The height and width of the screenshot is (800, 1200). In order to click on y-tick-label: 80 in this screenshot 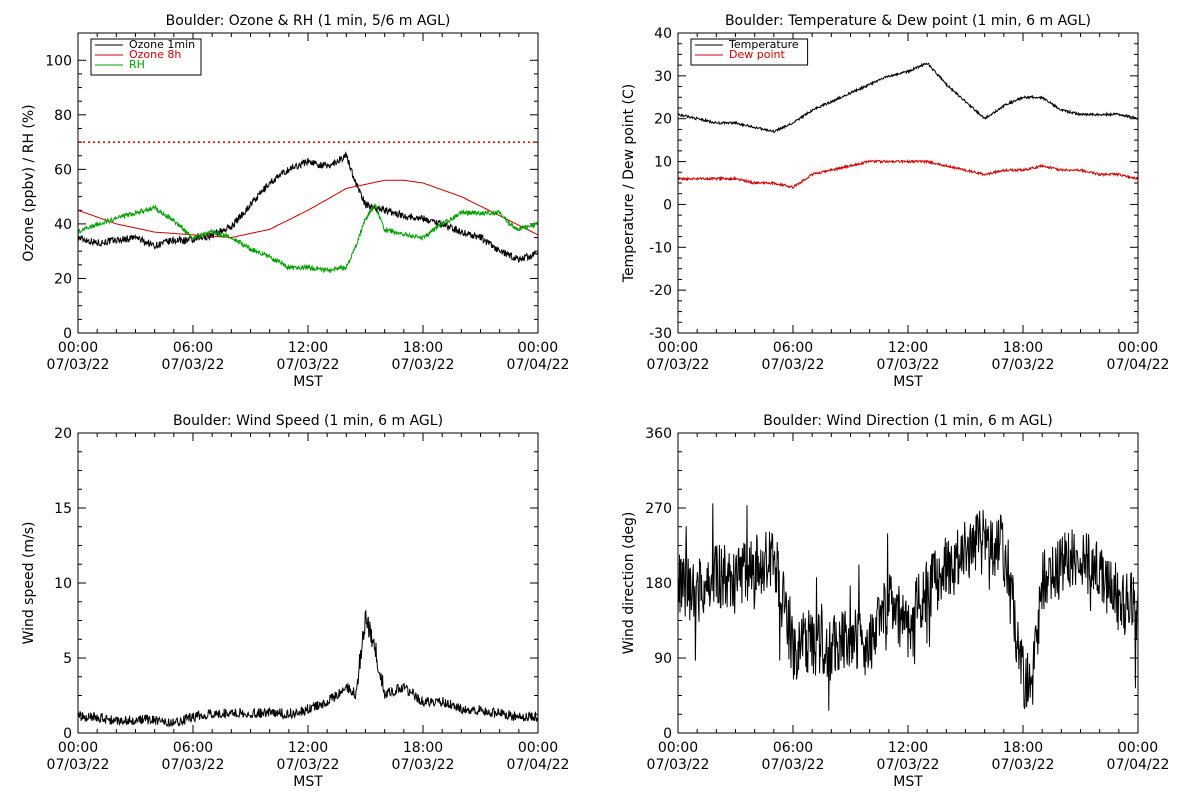, I will do `click(63, 116)`.